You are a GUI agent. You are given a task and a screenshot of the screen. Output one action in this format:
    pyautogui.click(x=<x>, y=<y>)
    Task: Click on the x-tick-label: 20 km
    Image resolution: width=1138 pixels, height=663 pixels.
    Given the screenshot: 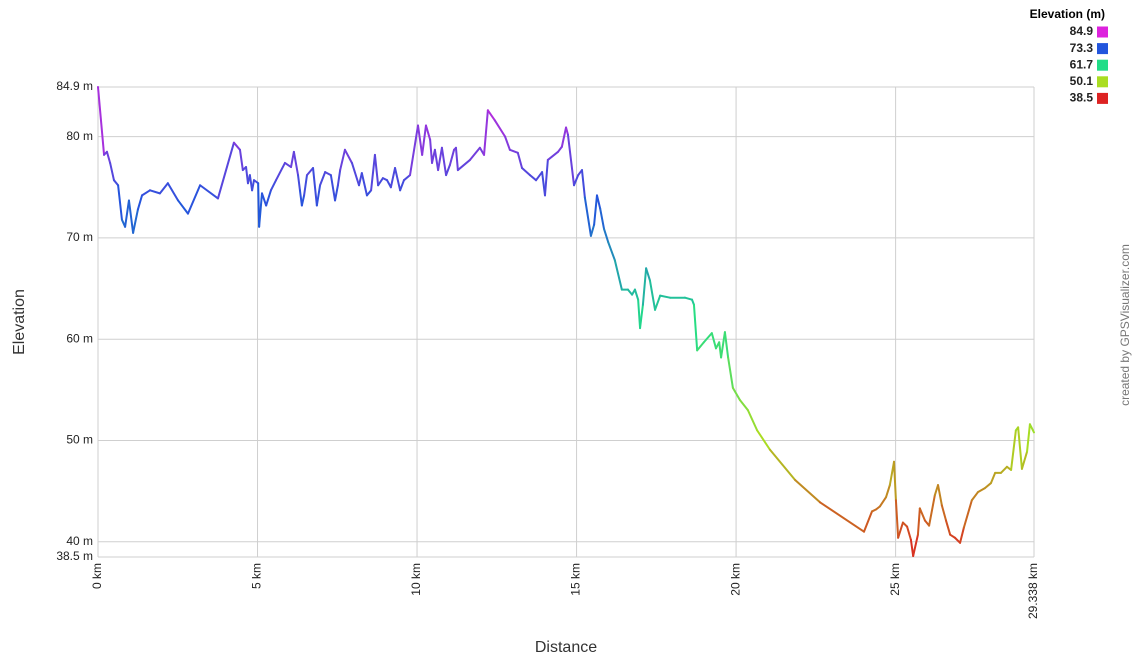 What is the action you would take?
    pyautogui.click(x=735, y=579)
    